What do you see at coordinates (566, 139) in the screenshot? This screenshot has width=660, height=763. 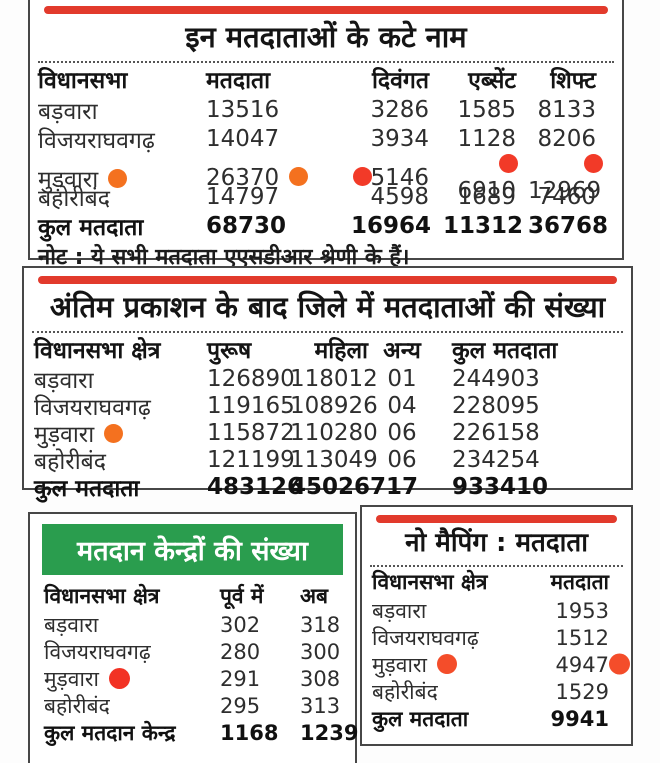 I see `cell-value: 8206` at bounding box center [566, 139].